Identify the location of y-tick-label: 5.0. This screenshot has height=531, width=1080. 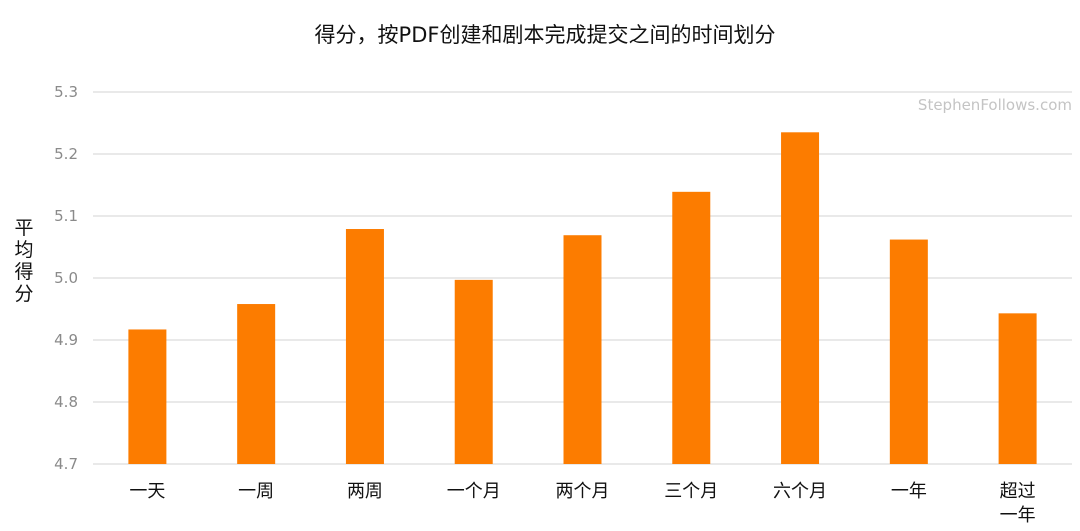
(66, 278).